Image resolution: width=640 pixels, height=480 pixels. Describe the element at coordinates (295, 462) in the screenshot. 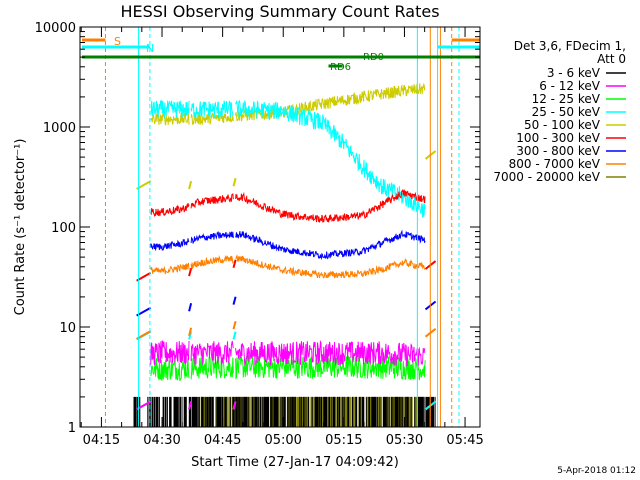

I see `x-axis-label: Start Time (27-Jan-17 04:09:42)` at that location.